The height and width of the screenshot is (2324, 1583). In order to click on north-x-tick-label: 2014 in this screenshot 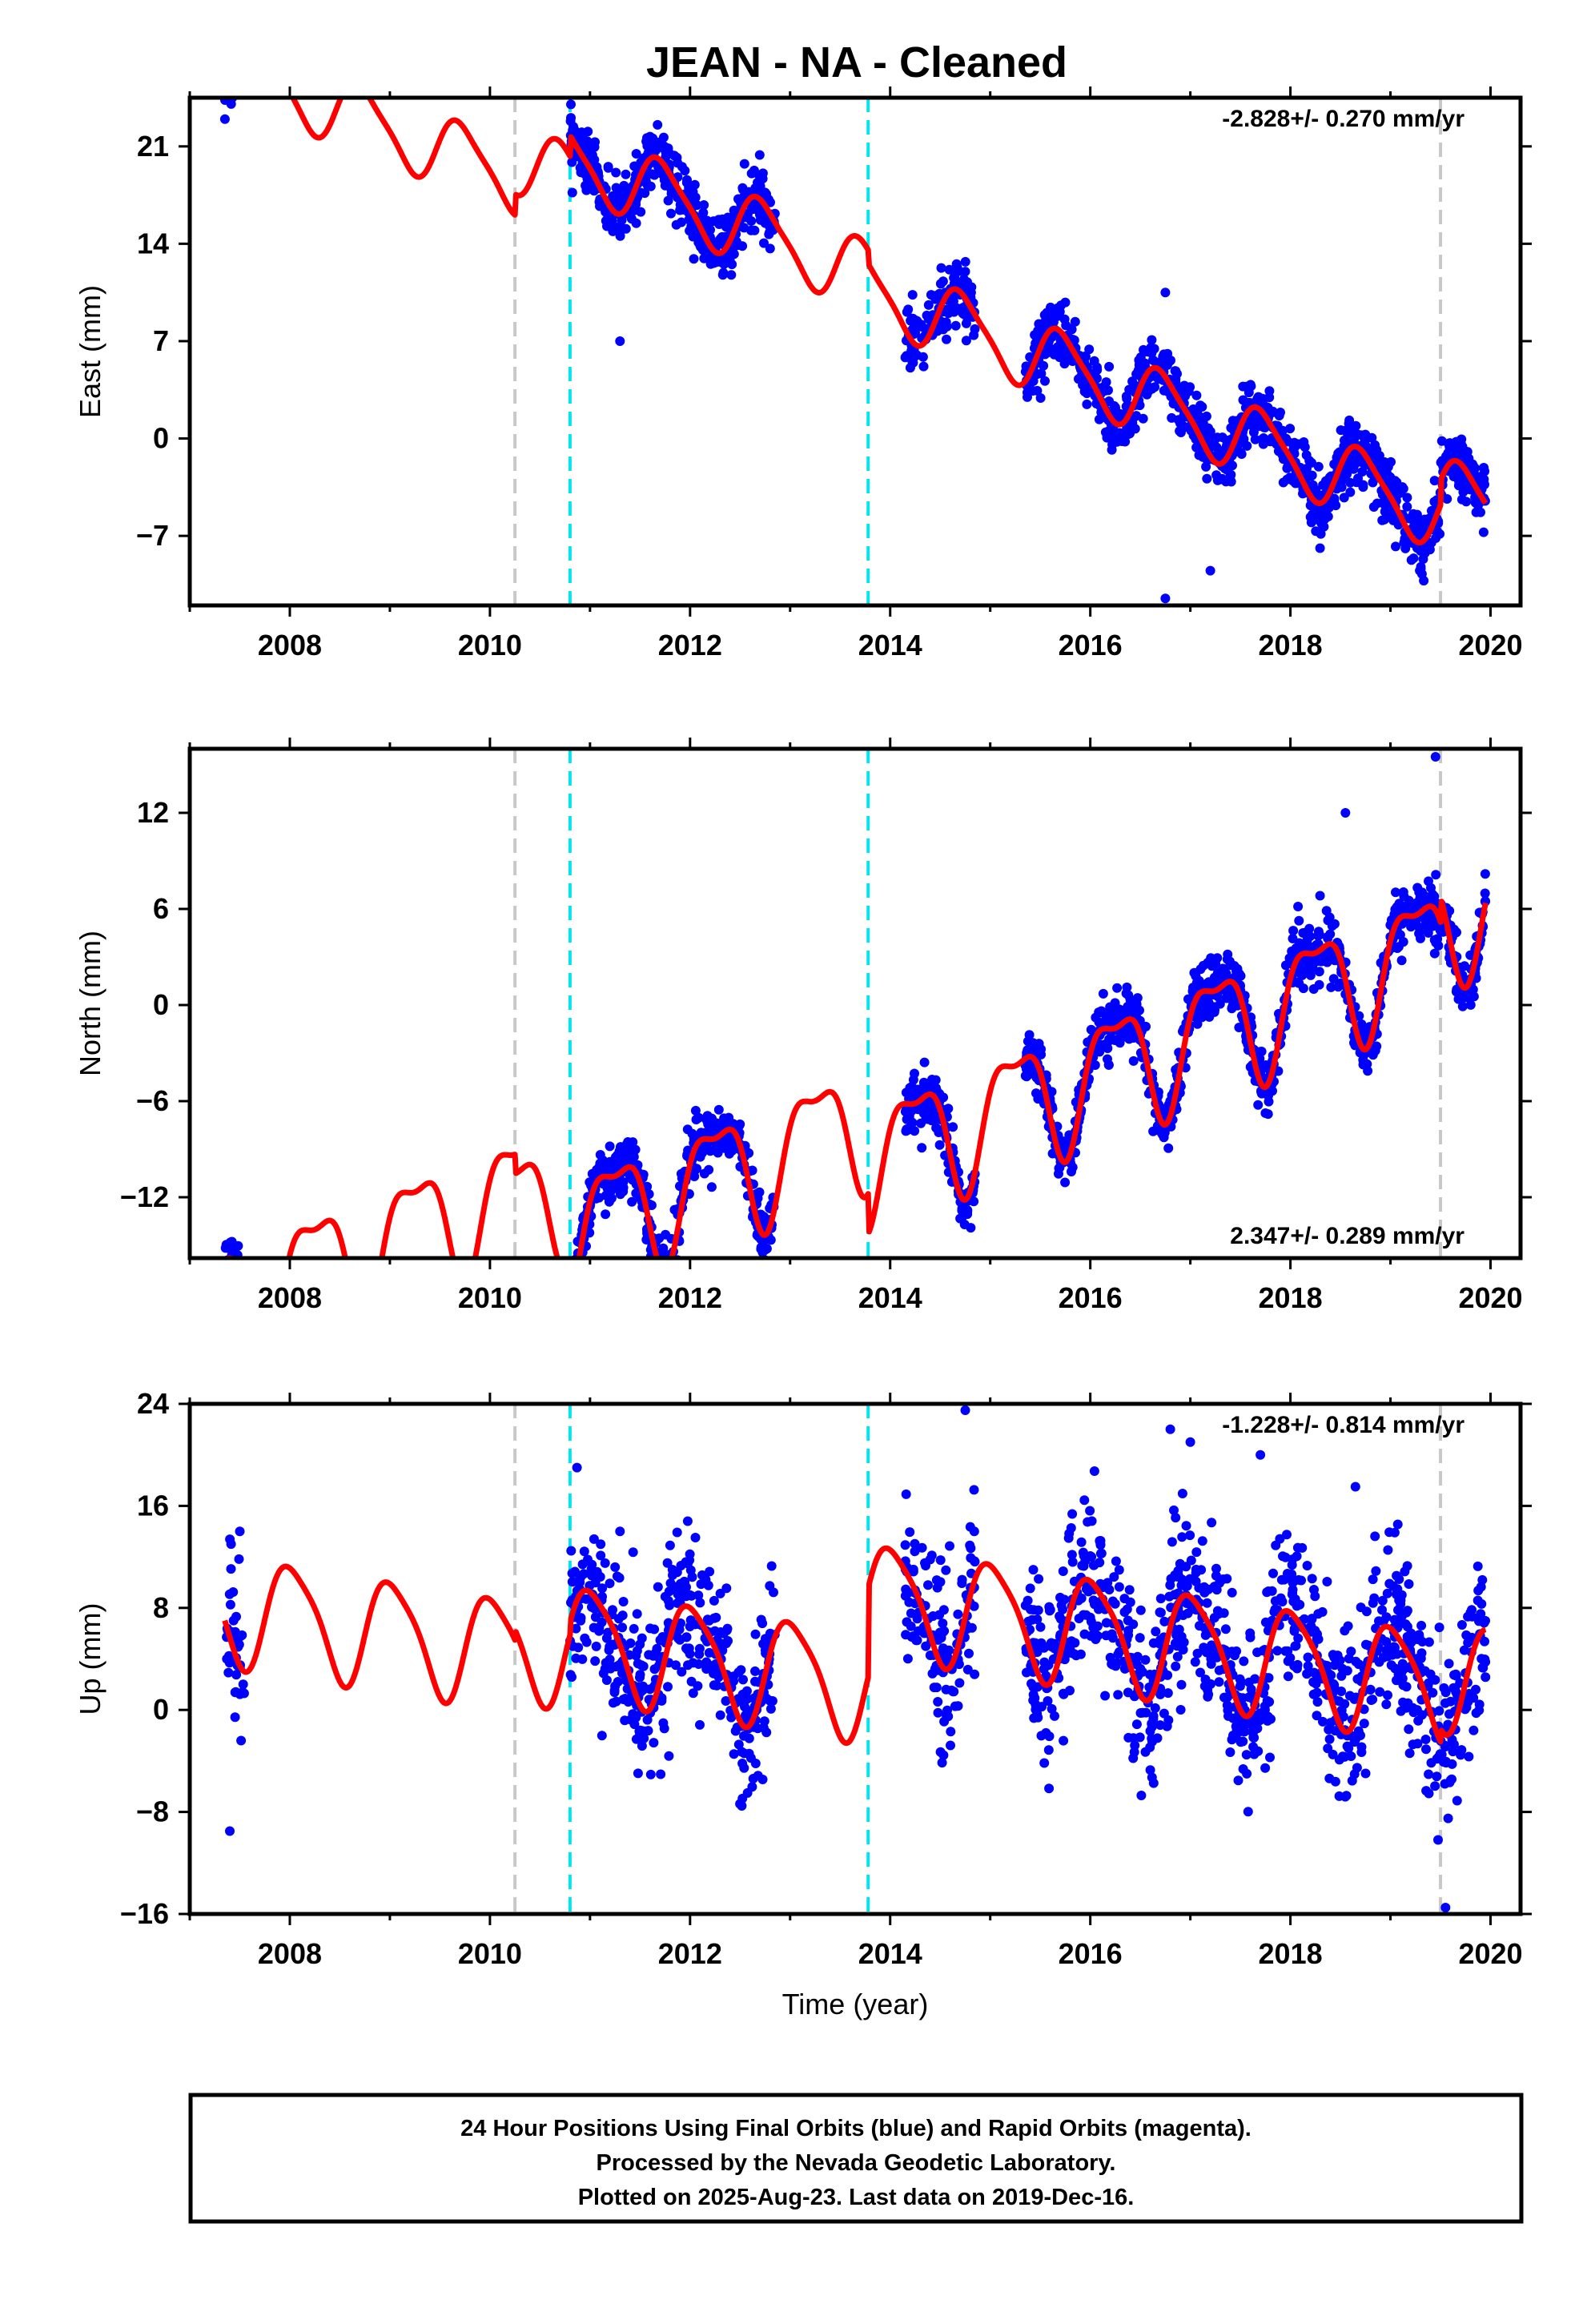, I will do `click(890, 1297)`.